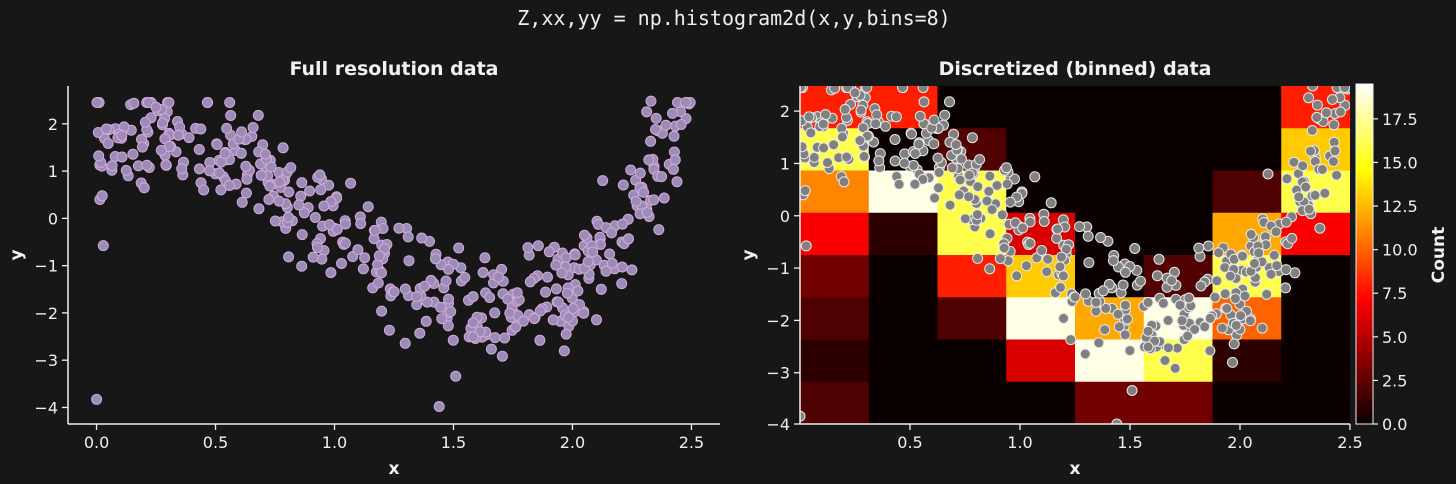 This screenshot has width=1456, height=484. What do you see at coordinates (1075, 469) in the screenshot?
I see `heatmap-x-axis-label: x` at bounding box center [1075, 469].